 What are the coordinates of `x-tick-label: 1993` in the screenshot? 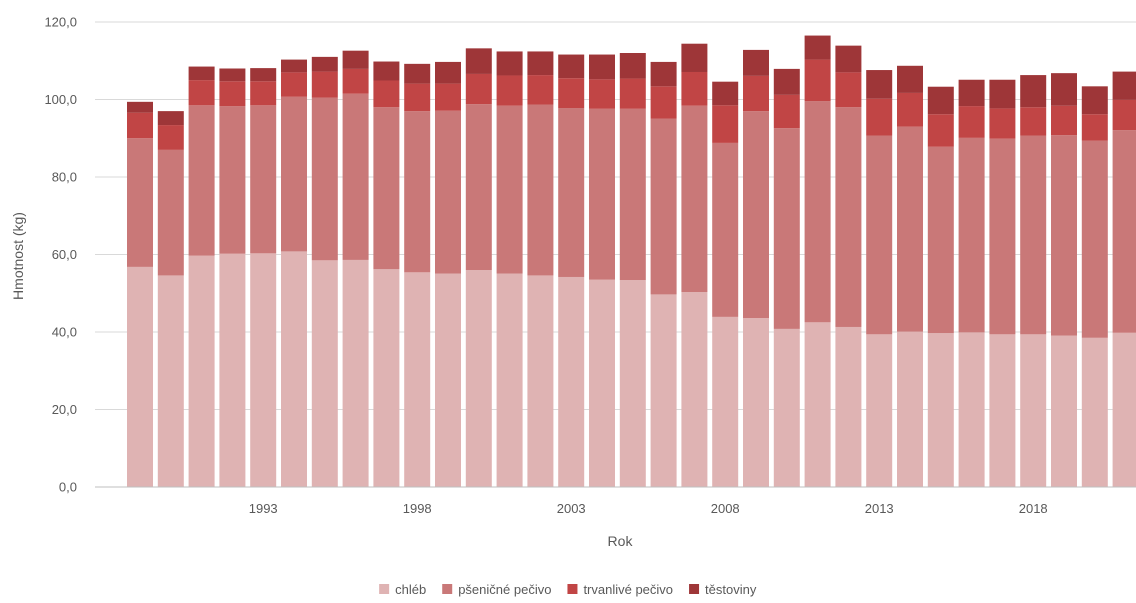 It's located at (263, 508).